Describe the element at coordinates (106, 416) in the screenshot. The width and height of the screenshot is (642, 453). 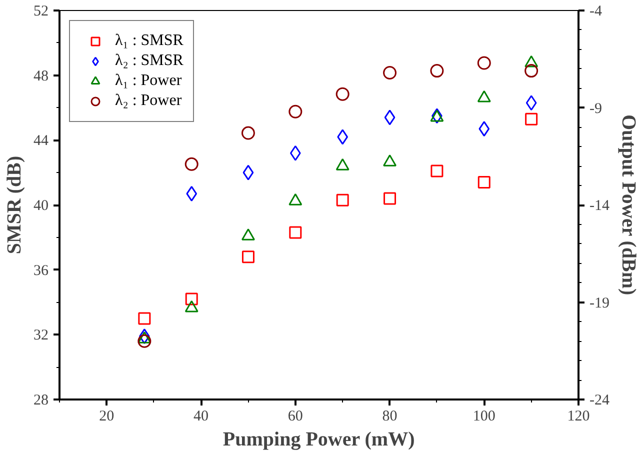
I see `x-tick-label: 20` at that location.